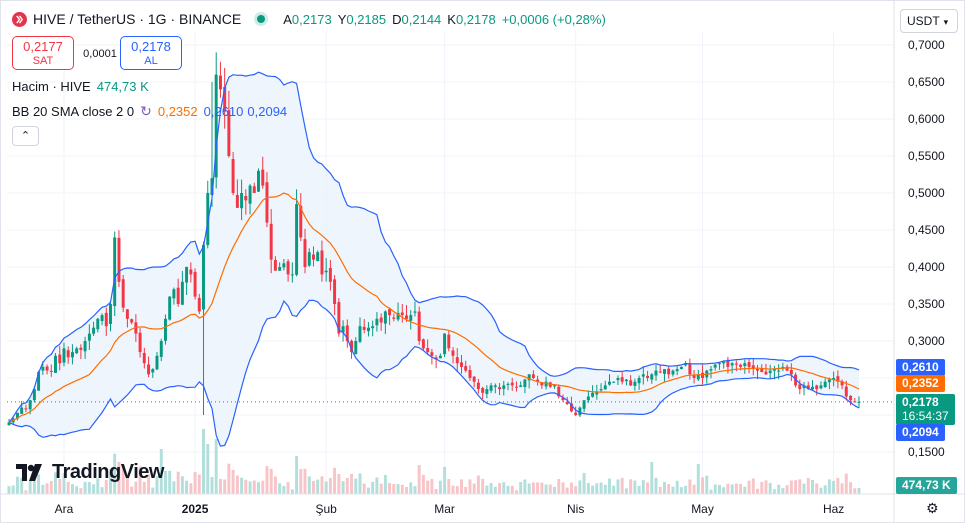  Describe the element at coordinates (926, 45) in the screenshot. I see `y-tick-label: 0,7000` at that location.